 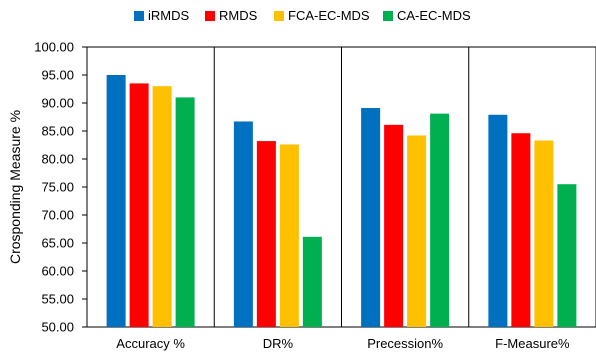 I want to click on x-category-label: F-Measure%, so click(x=532, y=343).